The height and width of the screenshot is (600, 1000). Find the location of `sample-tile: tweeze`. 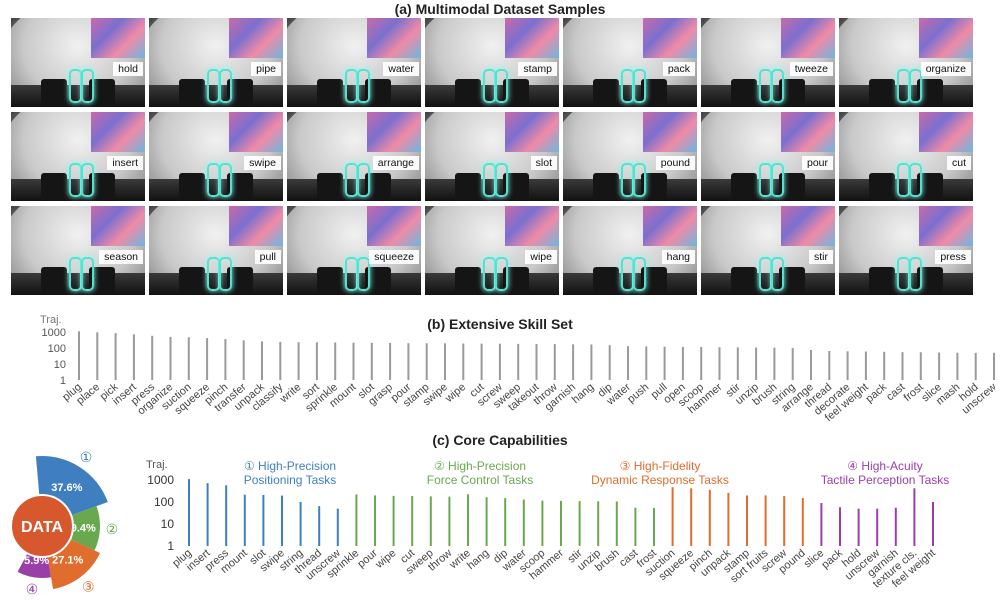

sample-tile: tweeze is located at coordinates (768, 62).